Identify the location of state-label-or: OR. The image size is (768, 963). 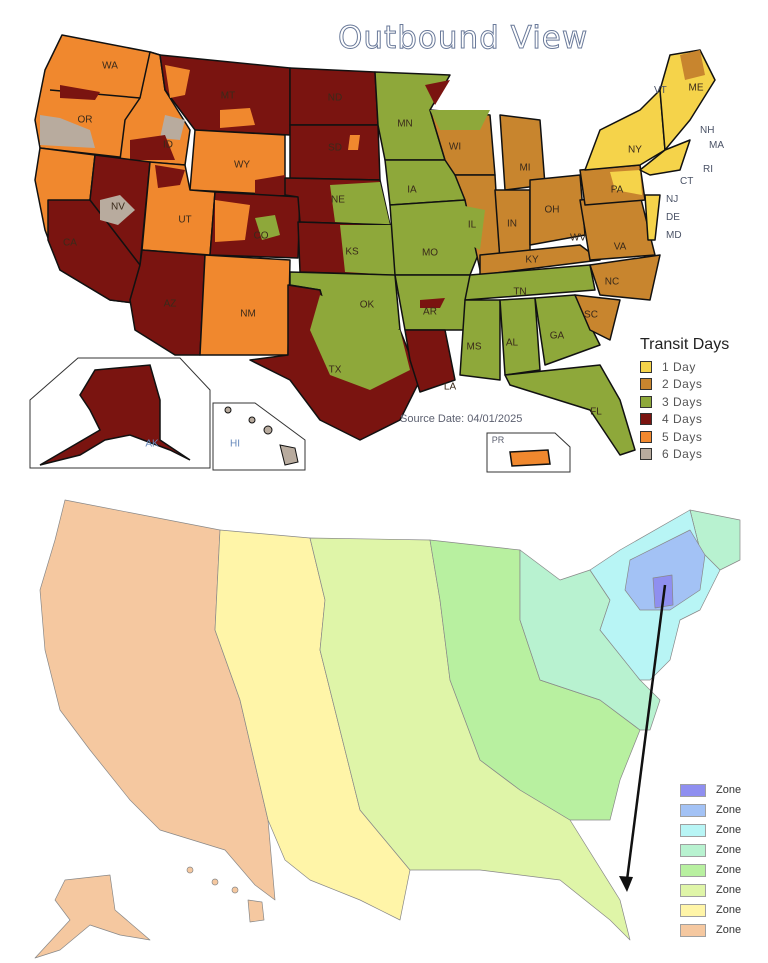
(85, 120).